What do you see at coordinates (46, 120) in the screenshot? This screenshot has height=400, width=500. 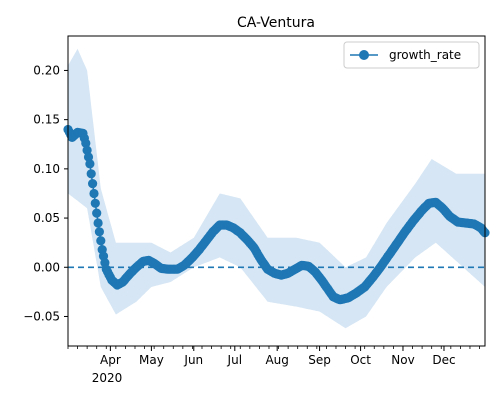 I see `y-tick-label: 0.15` at bounding box center [46, 120].